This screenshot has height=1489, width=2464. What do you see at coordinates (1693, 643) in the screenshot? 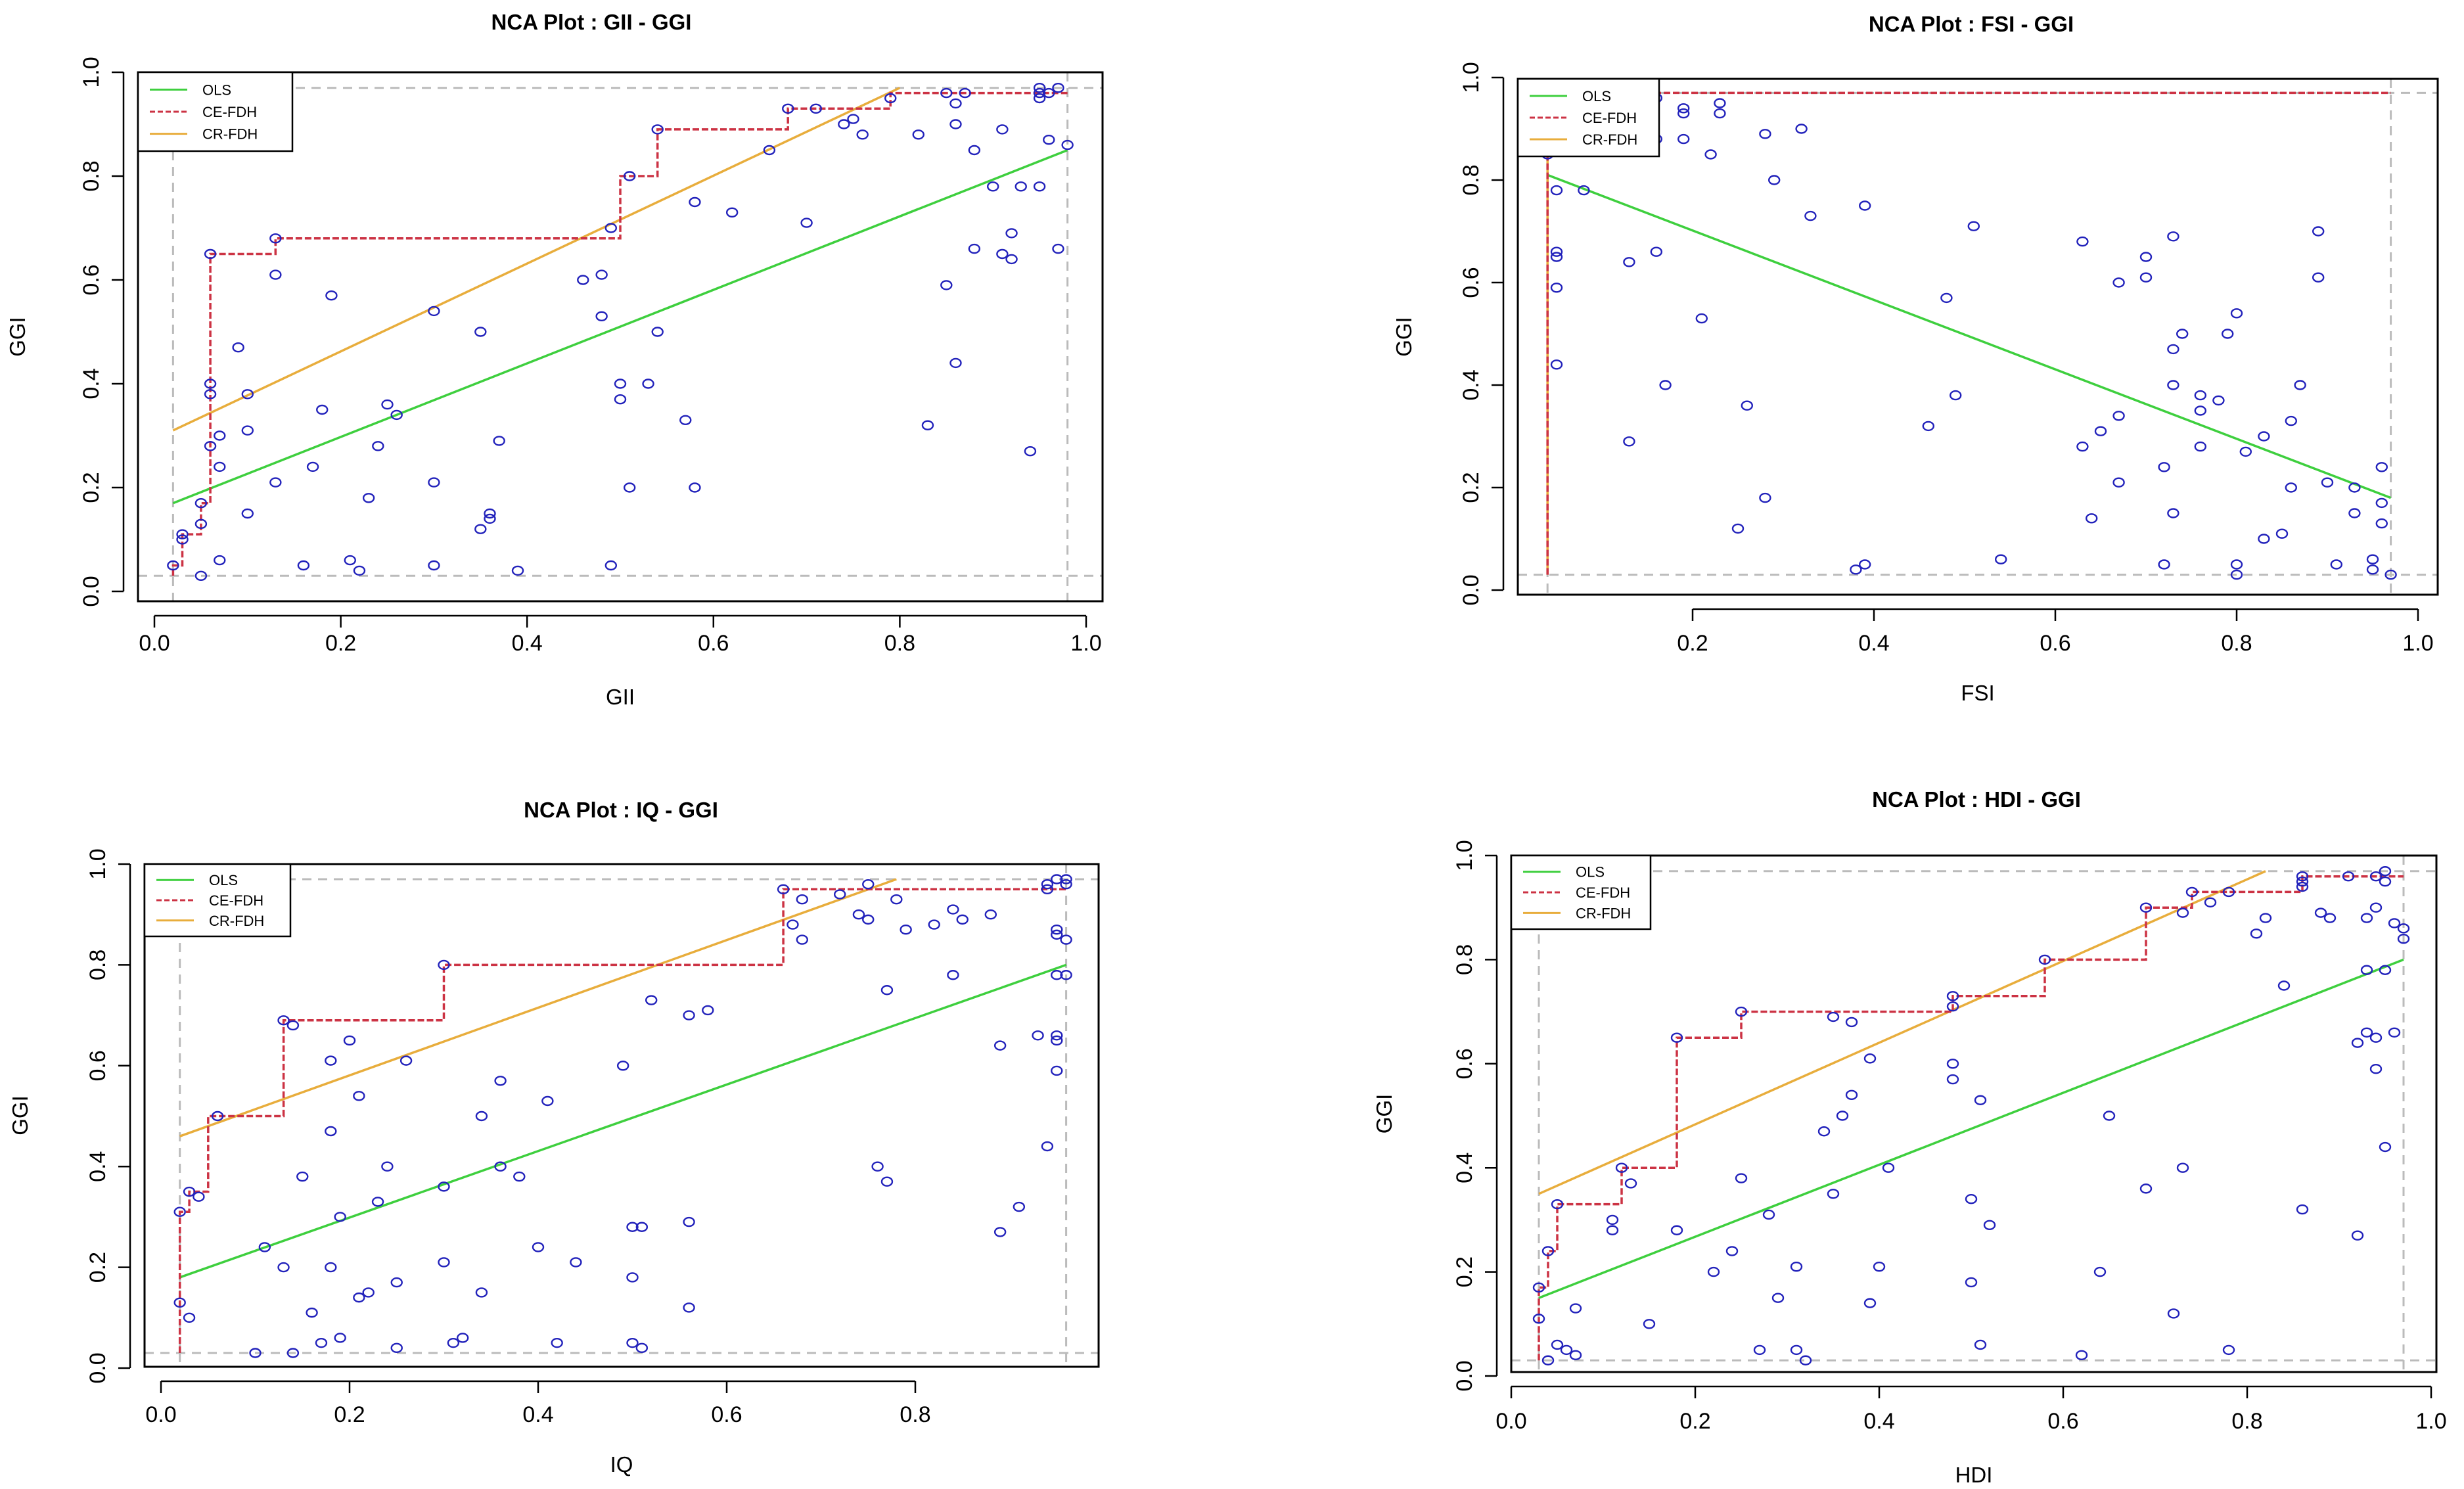
I see `x-tick-label: 0.2` at bounding box center [1693, 643].